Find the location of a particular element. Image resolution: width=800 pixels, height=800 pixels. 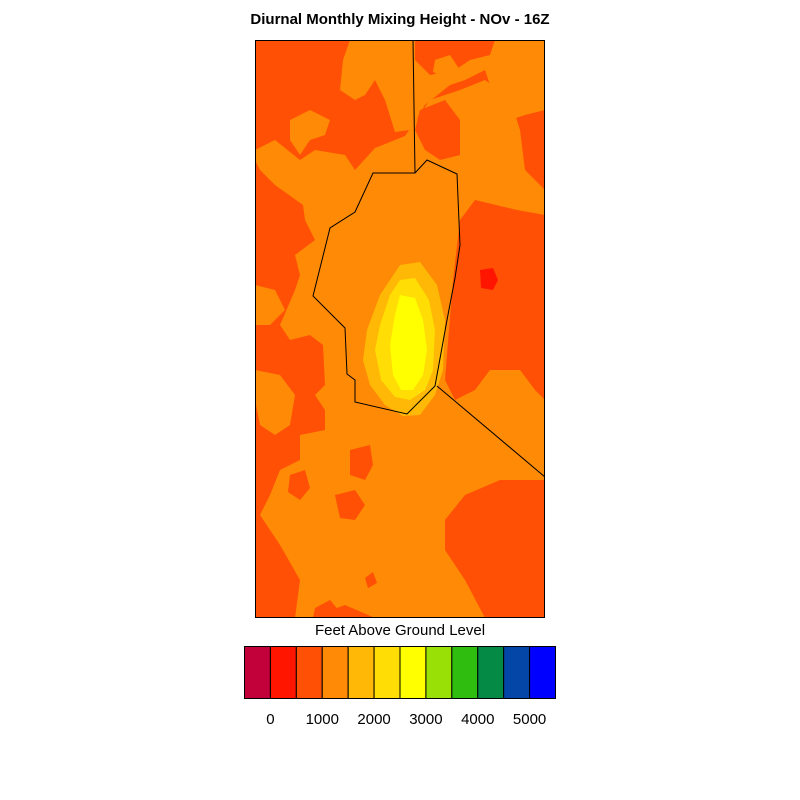

colorbar-ticks: 0 1000 2000 3000 4000 5000 is located at coordinates (400, 722).